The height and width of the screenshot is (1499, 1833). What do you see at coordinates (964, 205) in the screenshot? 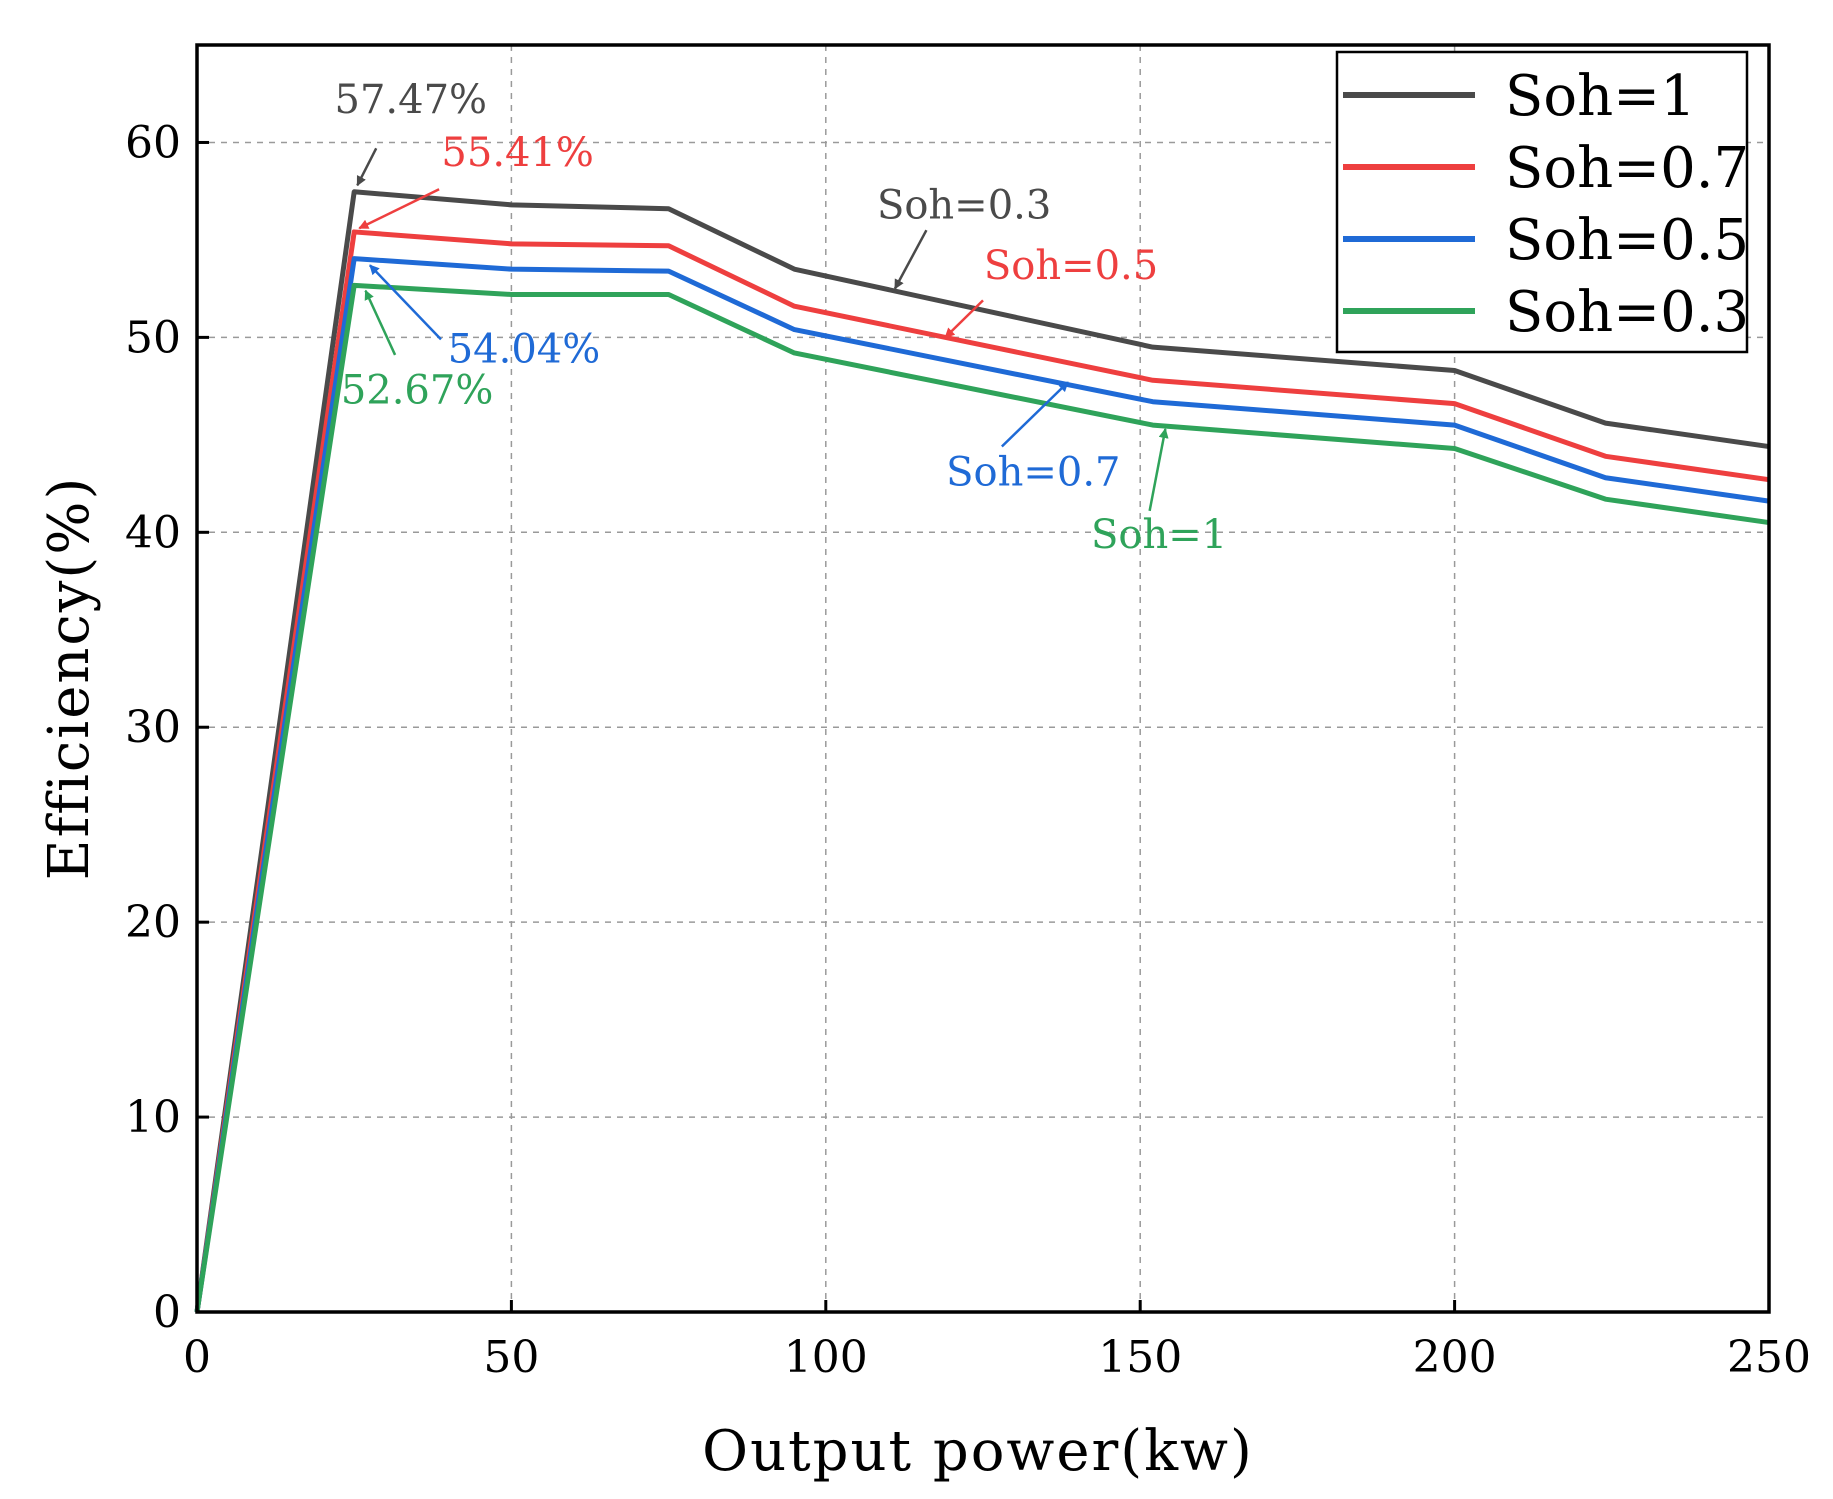
I see `annotation-label: Soh=0.3` at bounding box center [964, 205].